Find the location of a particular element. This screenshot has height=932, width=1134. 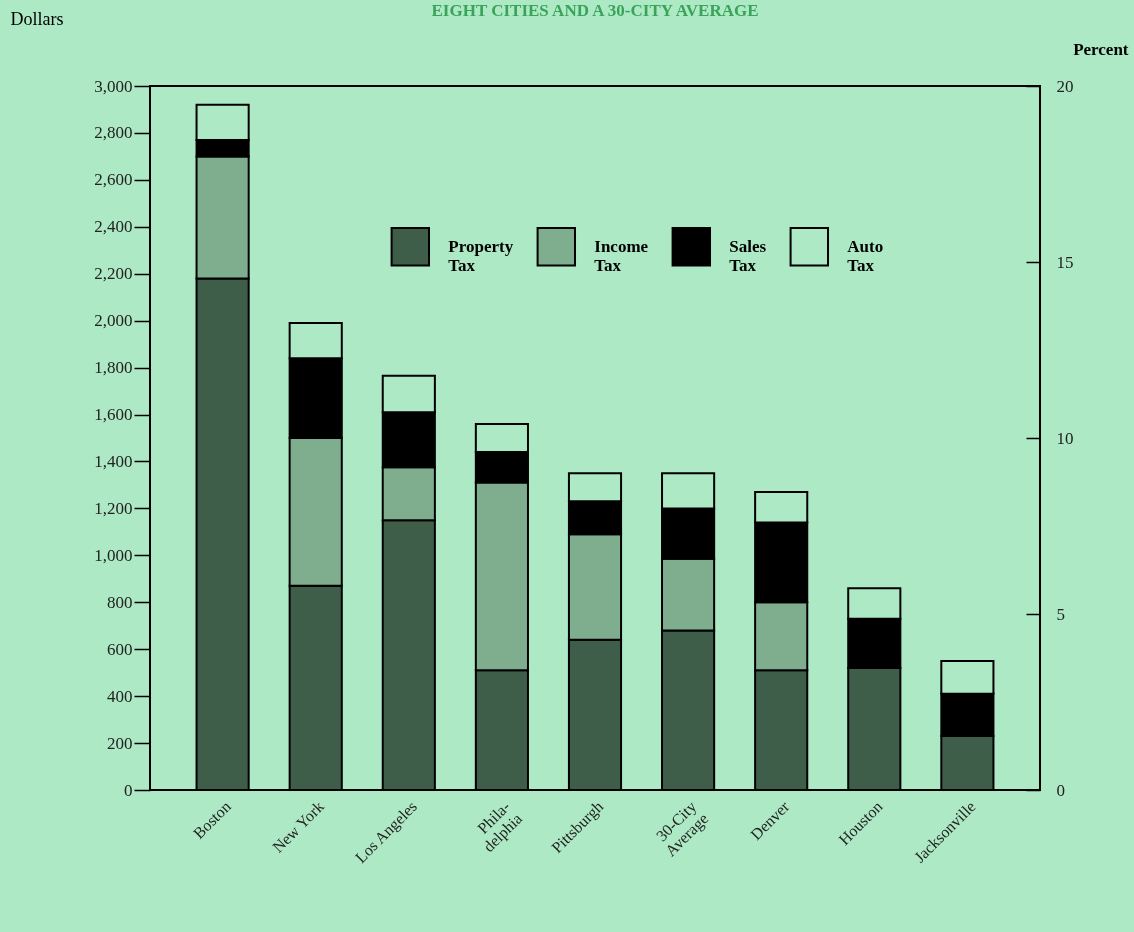

y-tick-label: 0 is located at coordinates (128, 790).